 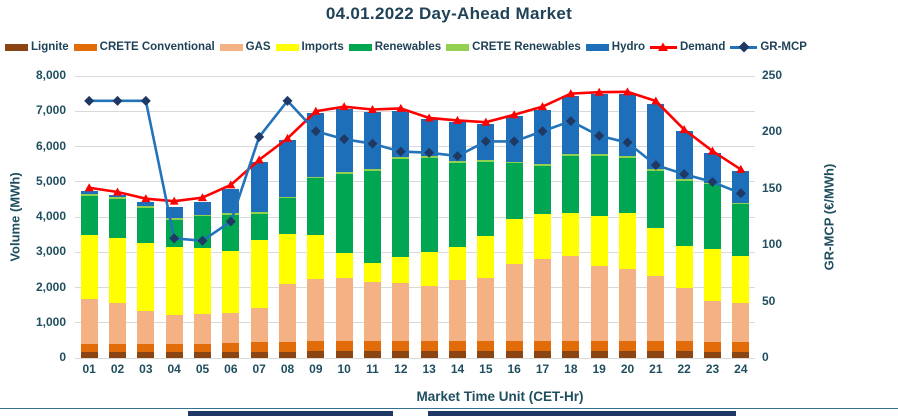 What do you see at coordinates (429, 369) in the screenshot?
I see `x-tick-13: 13` at bounding box center [429, 369].